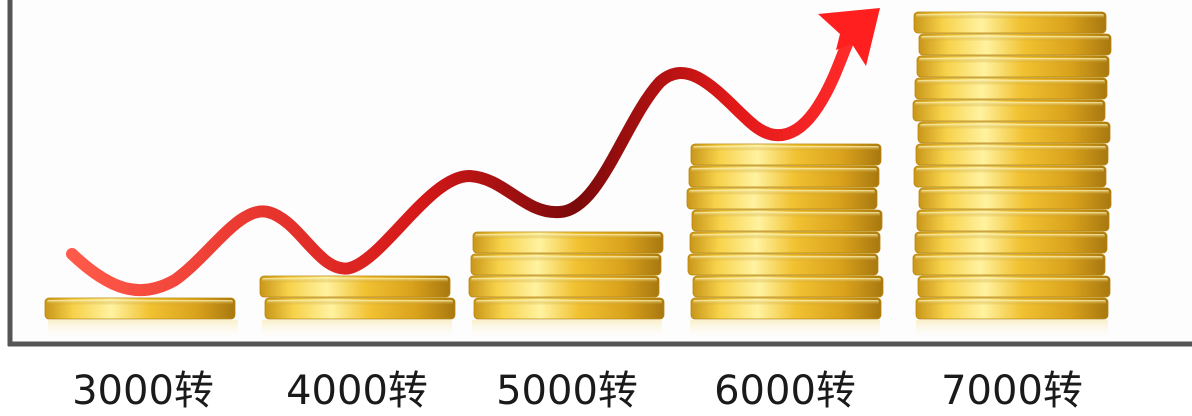 The width and height of the screenshot is (1192, 416). Describe the element at coordinates (785, 241) in the screenshot. I see `bar-6000转` at that location.